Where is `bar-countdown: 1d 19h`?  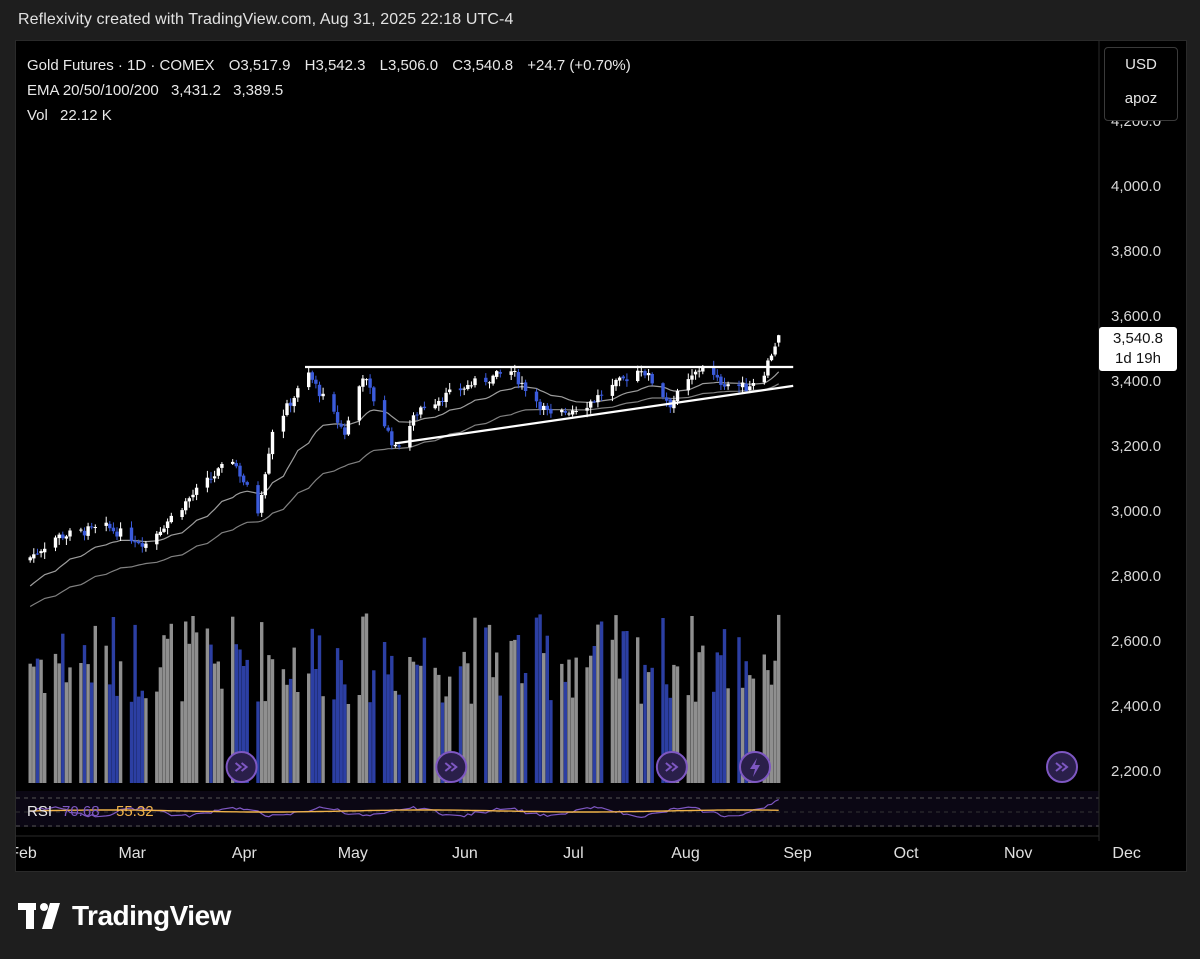 bar-countdown: 1d 19h is located at coordinates (1138, 358).